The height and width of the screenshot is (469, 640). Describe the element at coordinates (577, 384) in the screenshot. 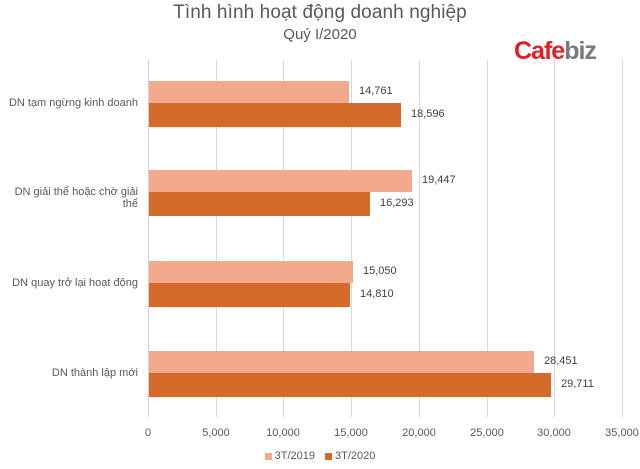

I see `data-label: 29,711` at that location.